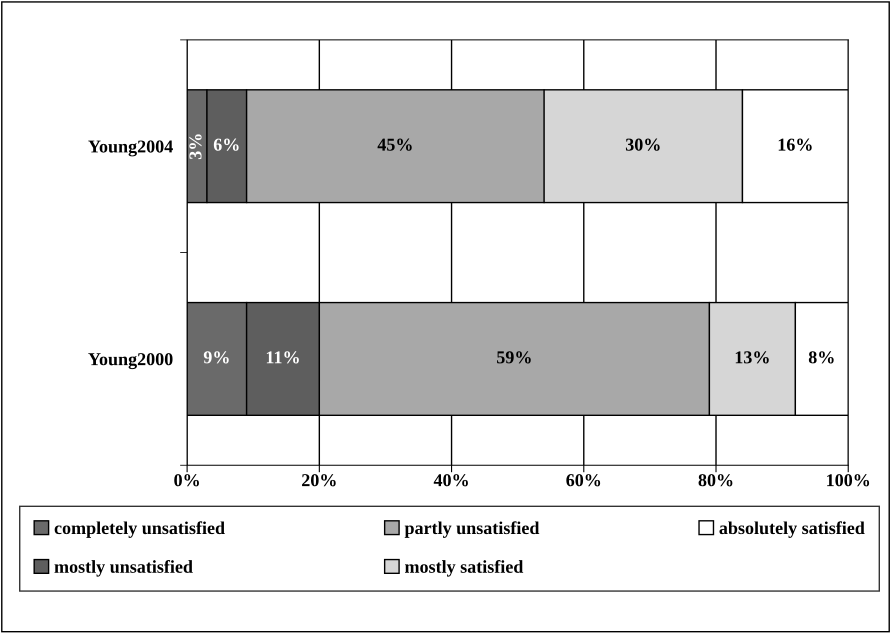  Describe the element at coordinates (848, 480) in the screenshot. I see `x-tick-label: 100%` at that location.